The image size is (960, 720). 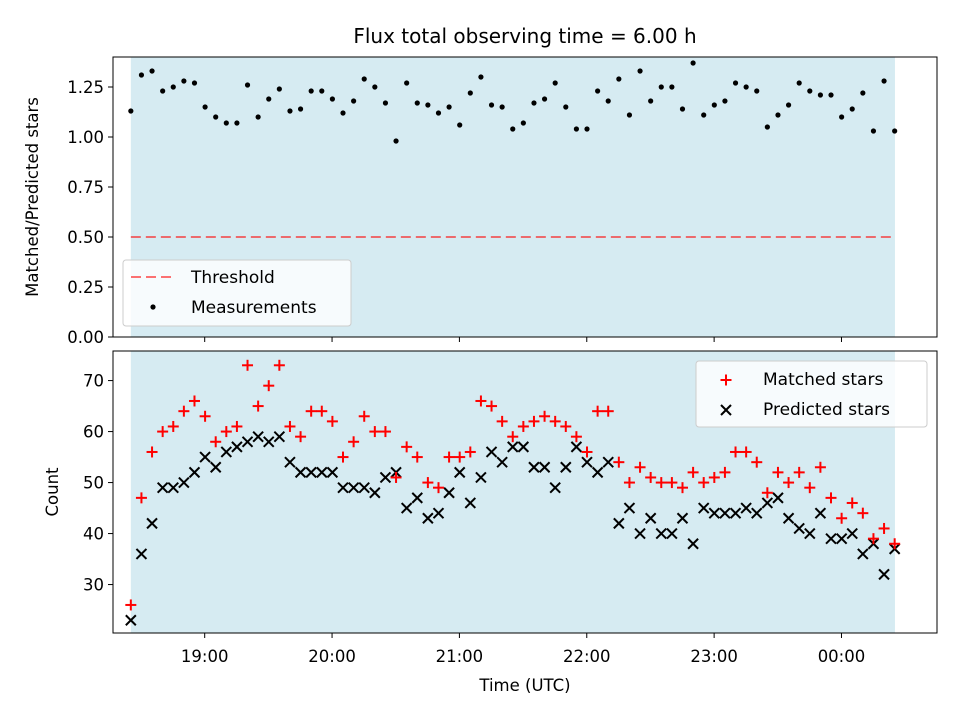 I want to click on legend-measurements-label: Measurements, so click(x=254, y=308).